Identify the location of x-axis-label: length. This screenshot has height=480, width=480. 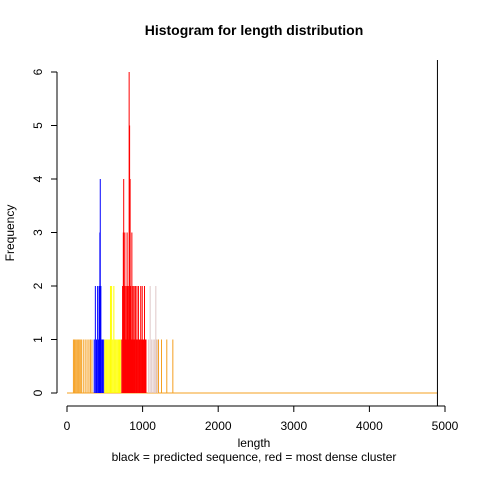
(254, 443).